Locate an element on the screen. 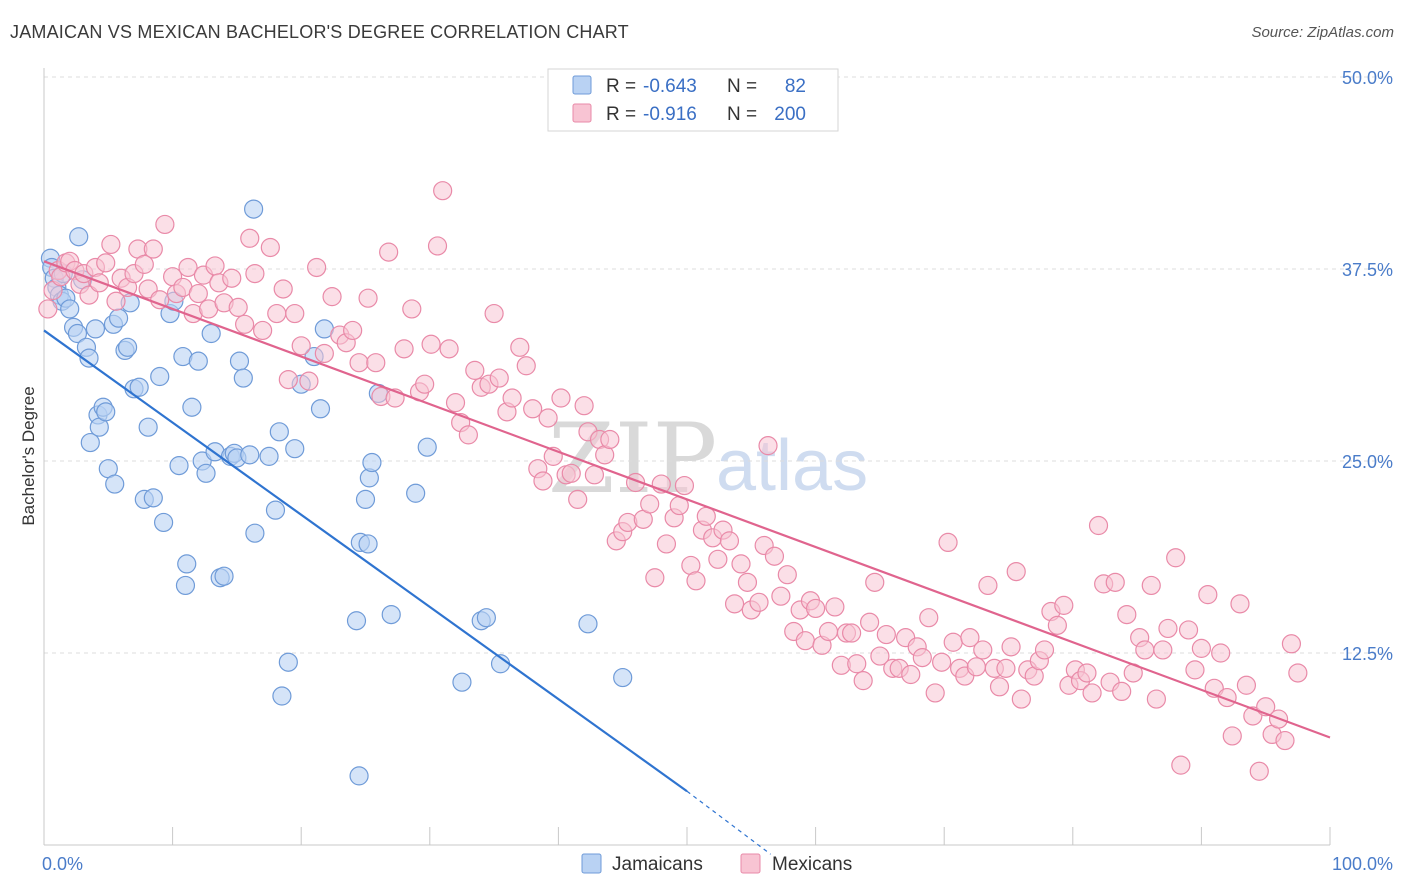  legend-box is located at coordinates (693, 100).